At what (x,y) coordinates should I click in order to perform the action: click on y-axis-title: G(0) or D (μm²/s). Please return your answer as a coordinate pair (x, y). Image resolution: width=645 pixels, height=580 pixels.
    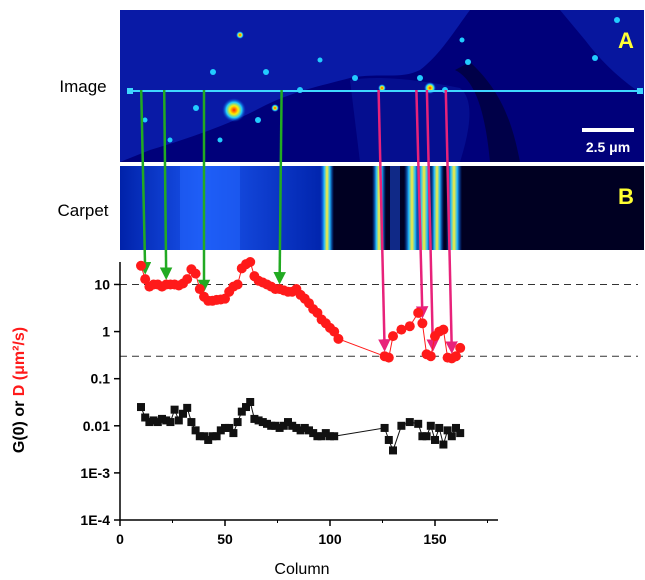
    Looking at the image, I should click on (19, 390).